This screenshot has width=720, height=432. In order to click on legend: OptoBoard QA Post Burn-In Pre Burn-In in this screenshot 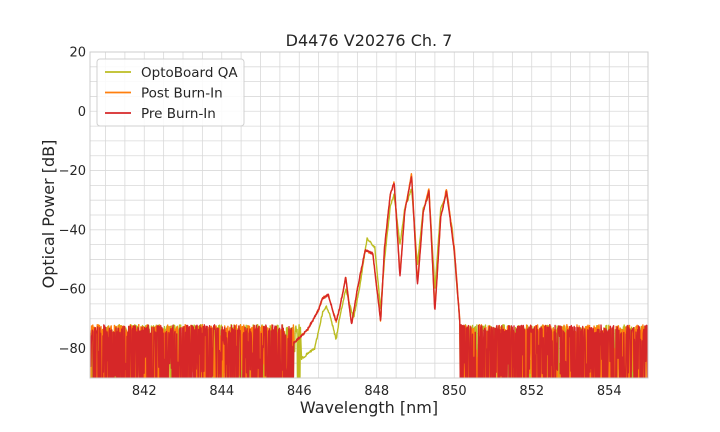, I will do `click(170, 92)`.